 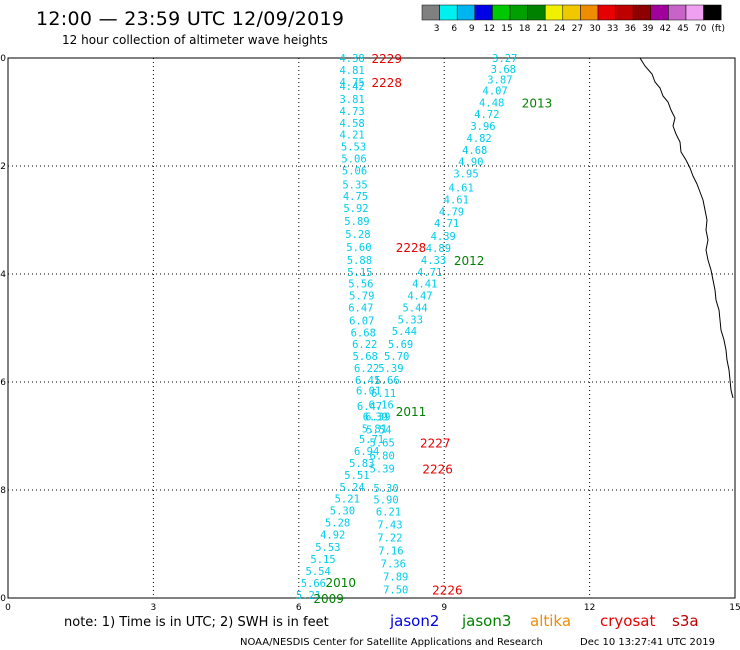 What do you see at coordinates (356, 222) in the screenshot?
I see `swh-value: 5.89` at bounding box center [356, 222].